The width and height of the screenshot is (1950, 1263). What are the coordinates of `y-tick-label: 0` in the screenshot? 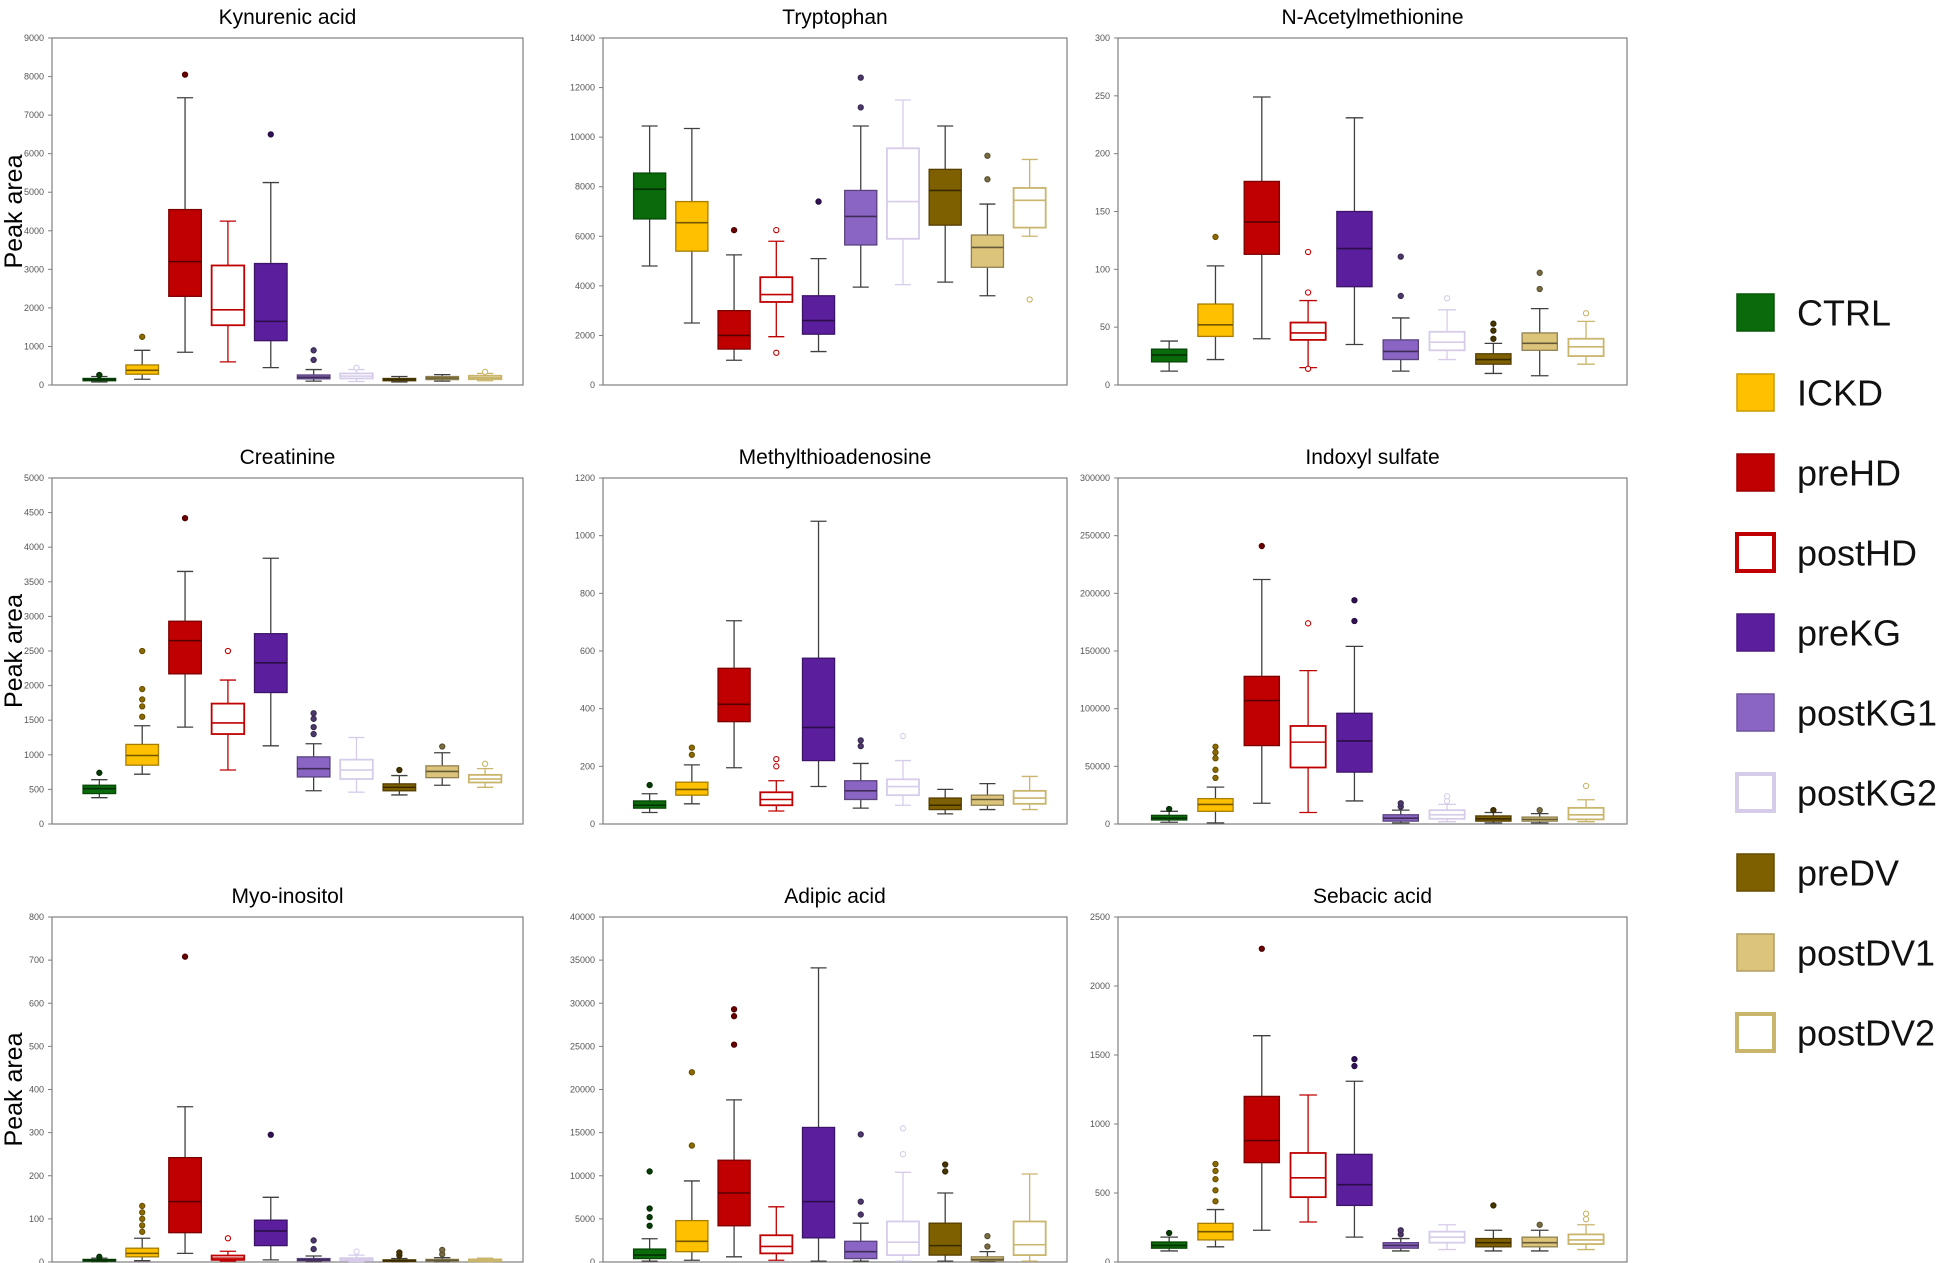 It's located at (41, 824).